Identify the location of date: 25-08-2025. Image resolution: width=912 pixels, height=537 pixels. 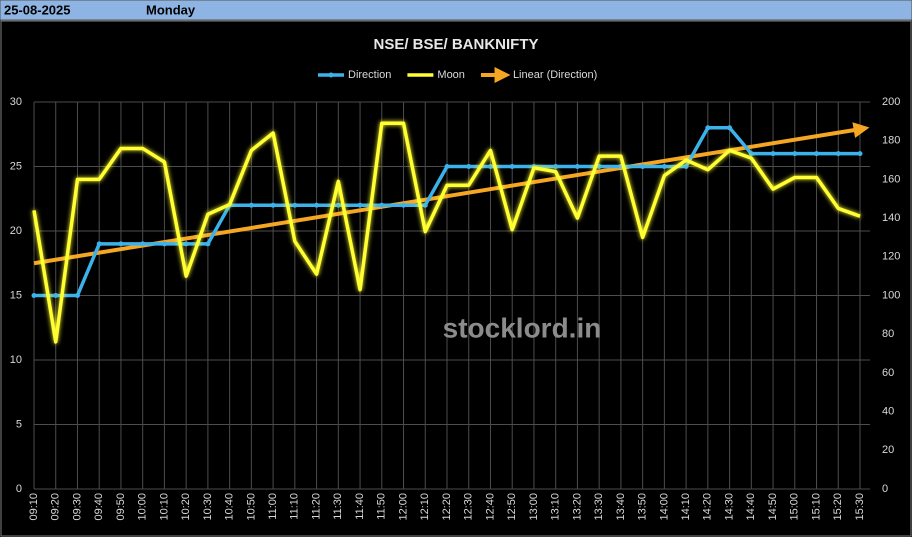
(37, 9).